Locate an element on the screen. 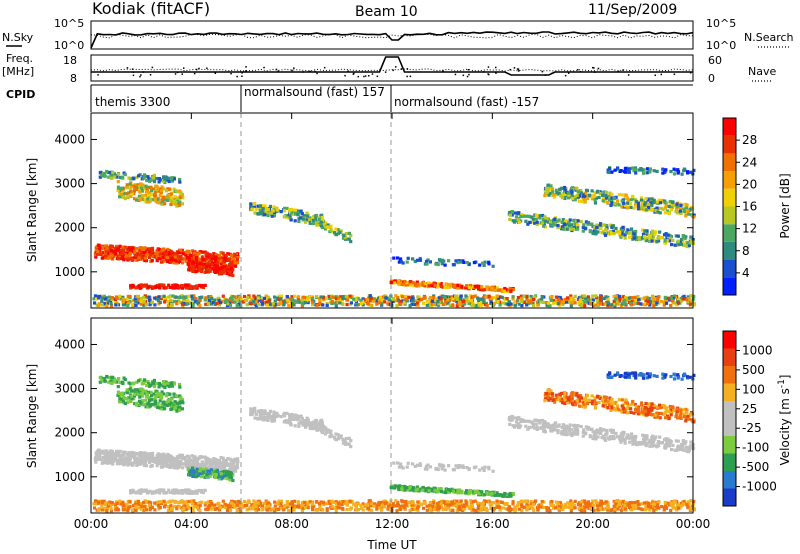 The width and height of the screenshot is (800, 554). nave-point is located at coordinates (143, 72).